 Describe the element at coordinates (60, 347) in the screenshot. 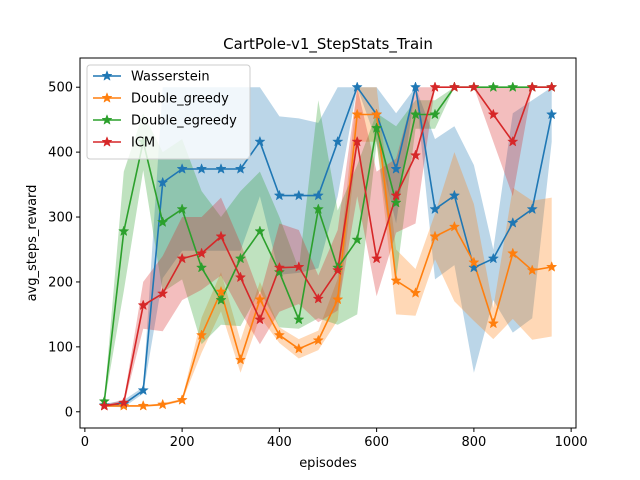

I see `y-tick-label: 100` at that location.